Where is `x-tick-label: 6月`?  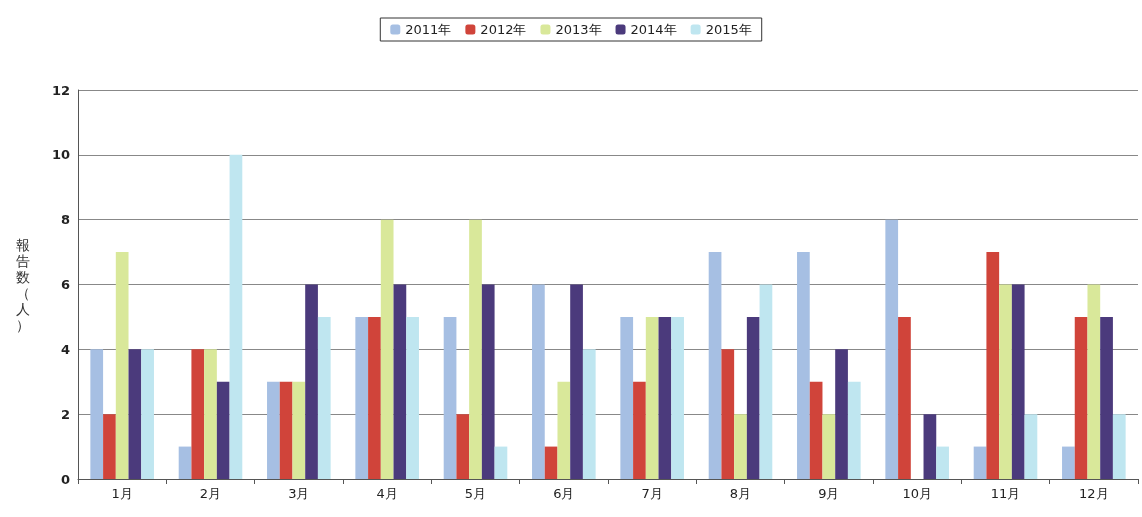 x-tick-label: 6月 is located at coordinates (564, 493).